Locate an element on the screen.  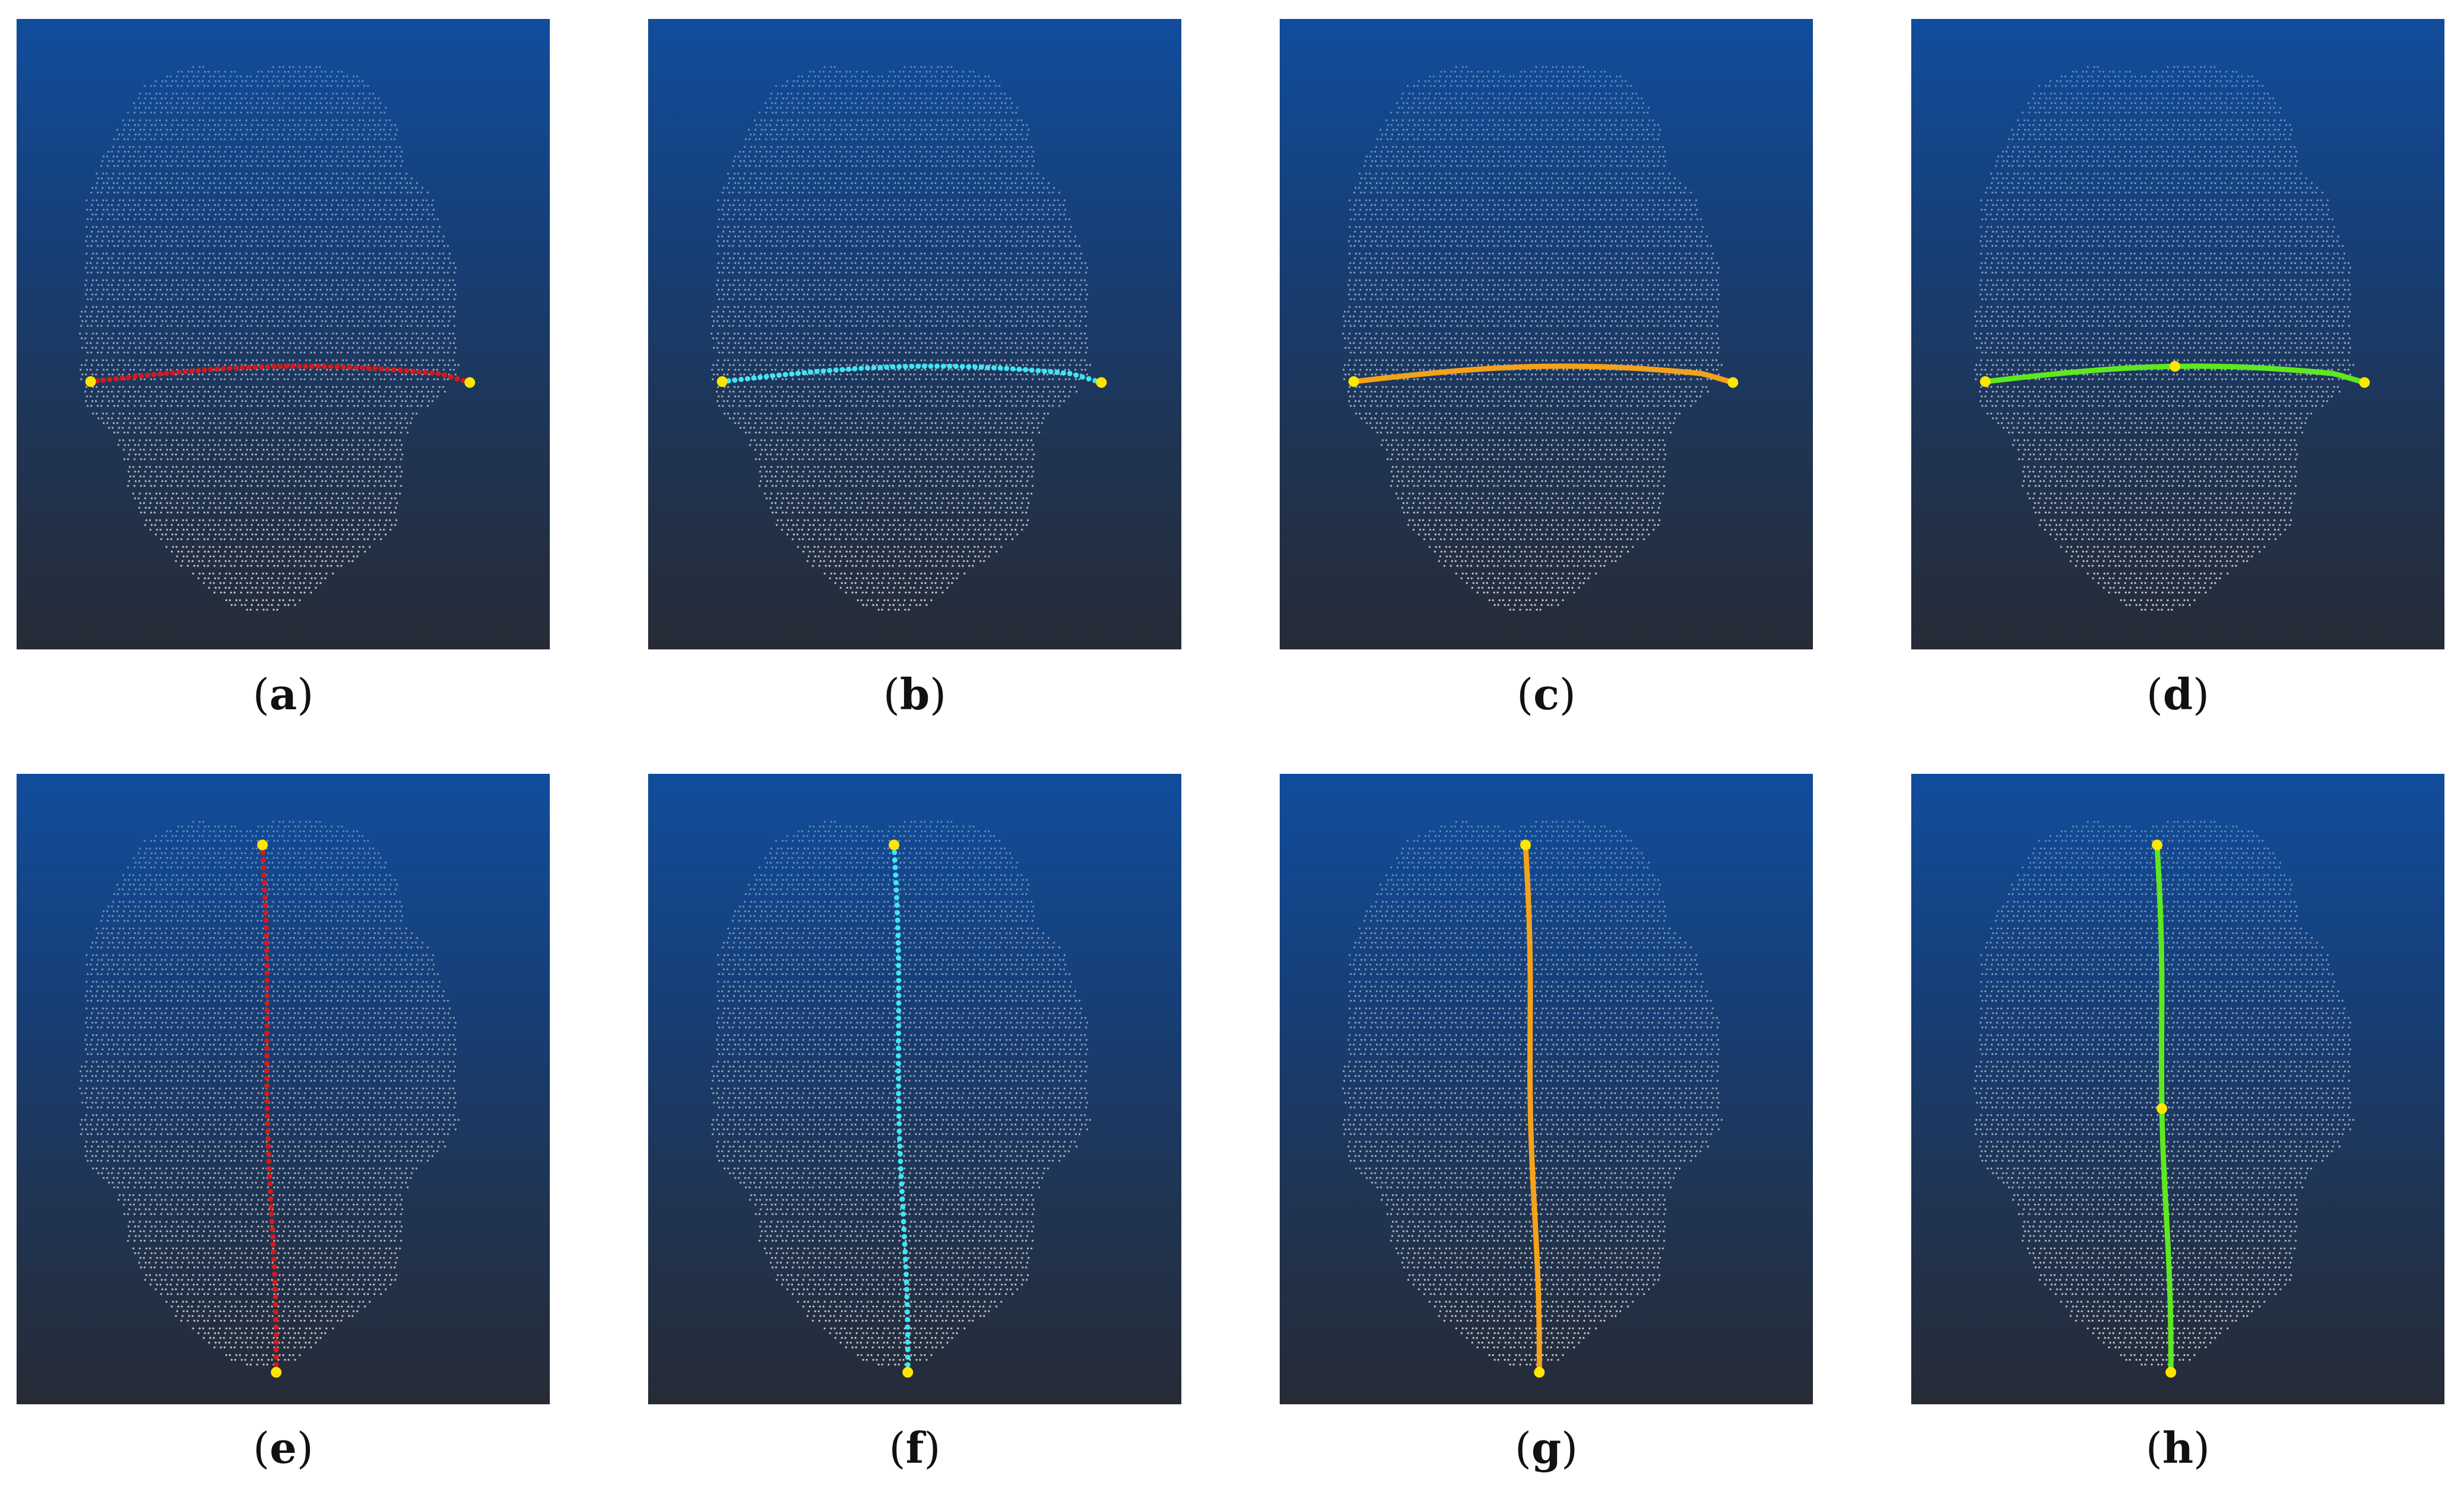
panel-caption-d: (d) is located at coordinates (2177, 694).